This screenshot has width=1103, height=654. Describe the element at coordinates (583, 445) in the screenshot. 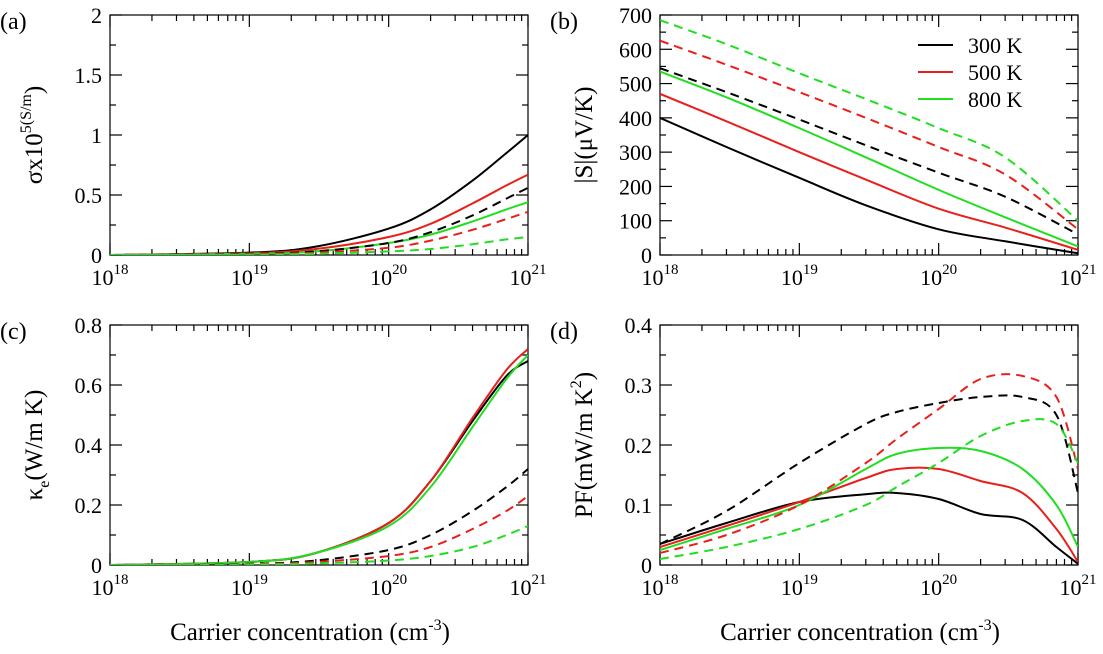

I see `y-axis-label: PF(mW/m K2)` at that location.